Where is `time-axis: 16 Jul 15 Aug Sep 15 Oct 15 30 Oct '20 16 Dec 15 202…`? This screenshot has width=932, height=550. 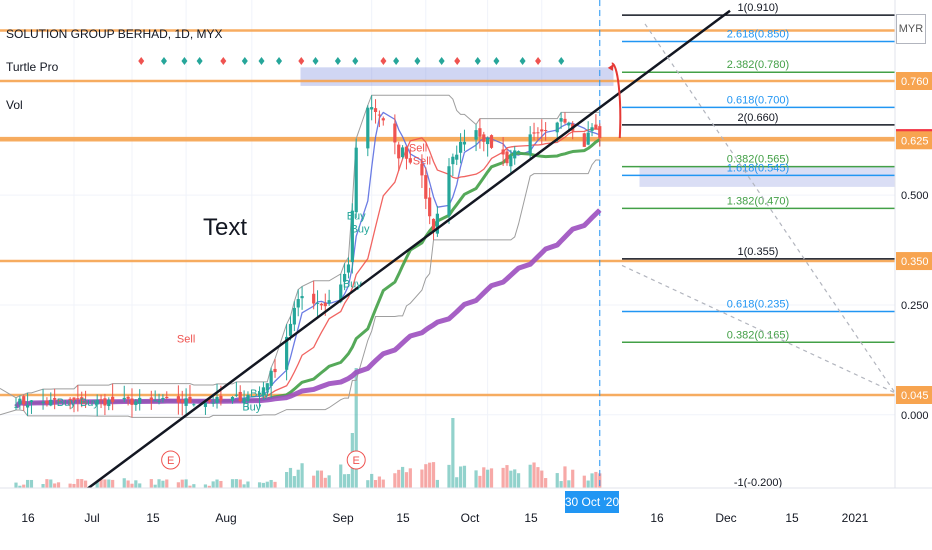
time-axis: 16 Jul 15 Aug Sep 15 Oct 15 30 Oct '20 16 Dec 15 202… is located at coordinates (466, 518).